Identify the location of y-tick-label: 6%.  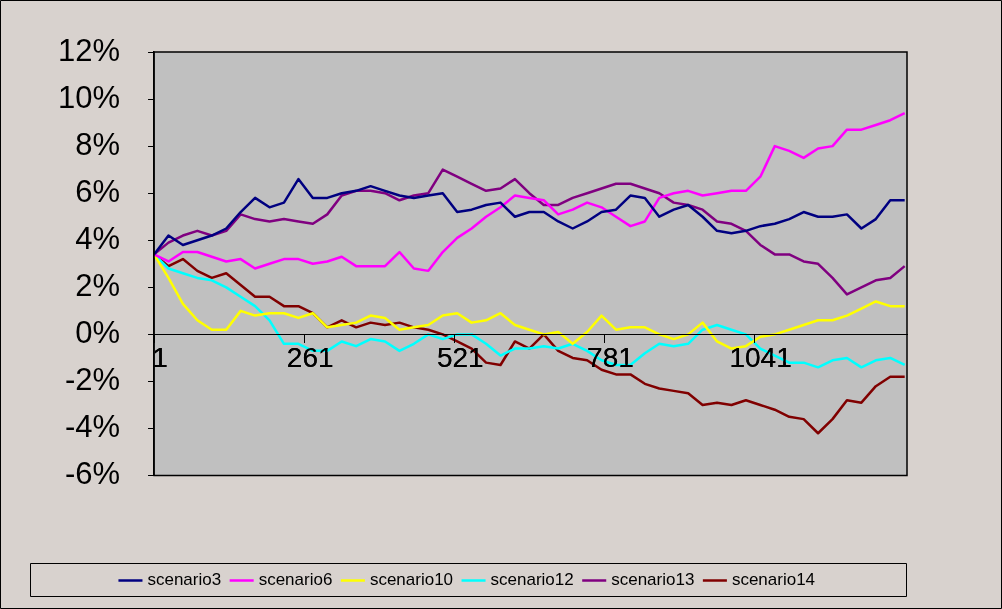
(98, 191).